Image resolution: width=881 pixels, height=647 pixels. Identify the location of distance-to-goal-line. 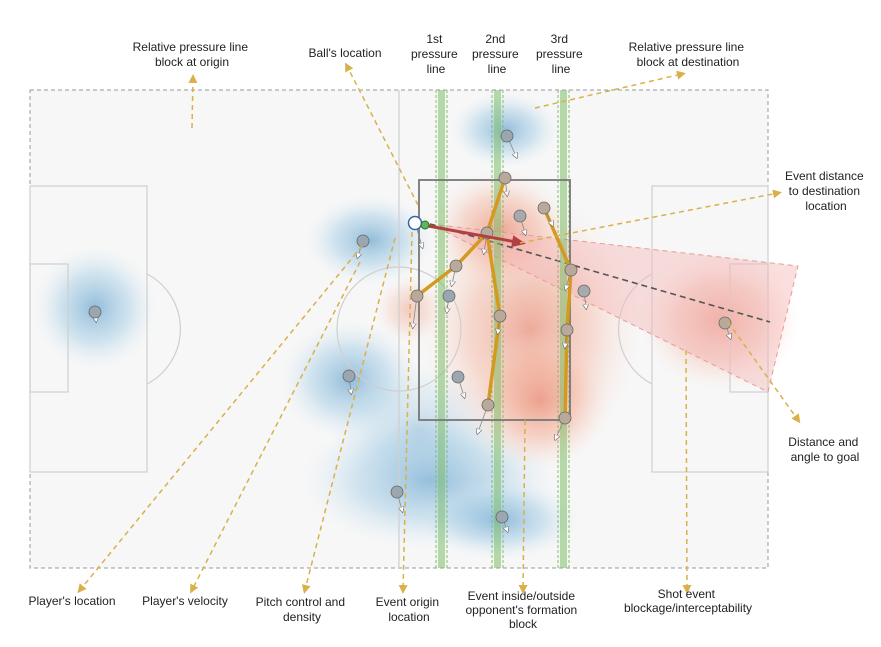
(600, 273).